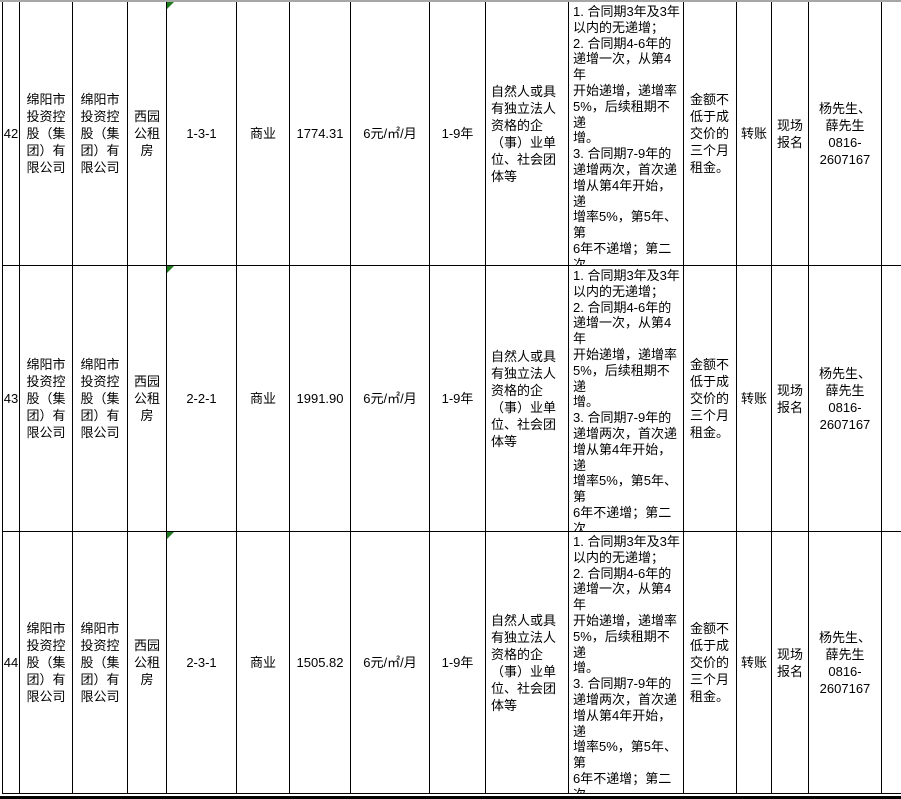 Image resolution: width=901 pixels, height=799 pixels. I want to click on cell-unit-number: 2-2-1, so click(202, 399).